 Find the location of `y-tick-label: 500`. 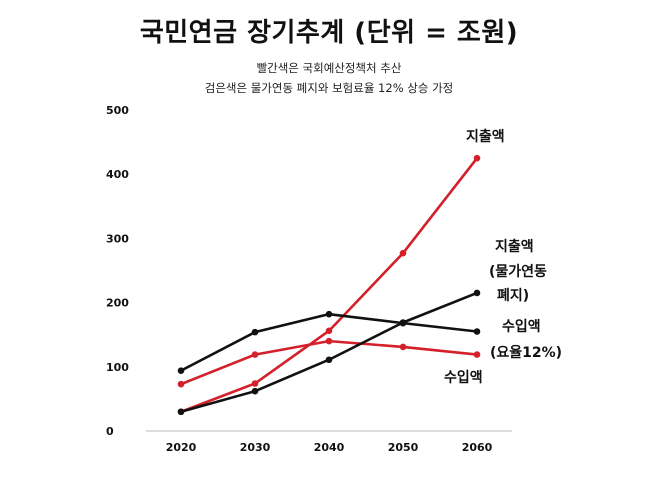

y-tick-label: 500 is located at coordinates (117, 110).